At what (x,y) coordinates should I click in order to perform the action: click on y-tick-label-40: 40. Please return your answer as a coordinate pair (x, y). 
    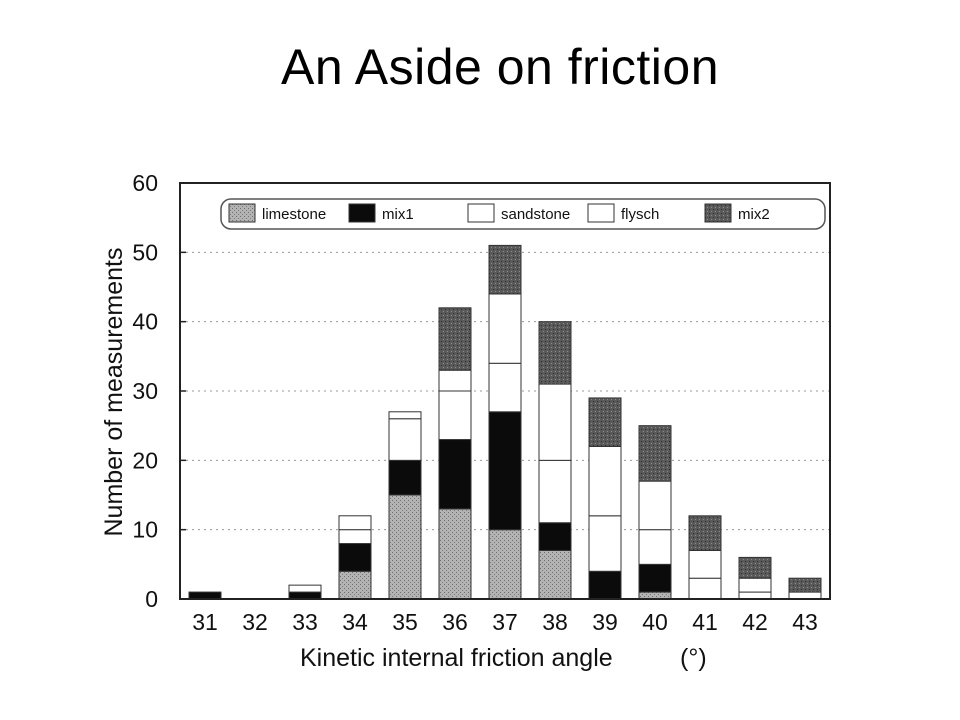
    Looking at the image, I should click on (145, 322).